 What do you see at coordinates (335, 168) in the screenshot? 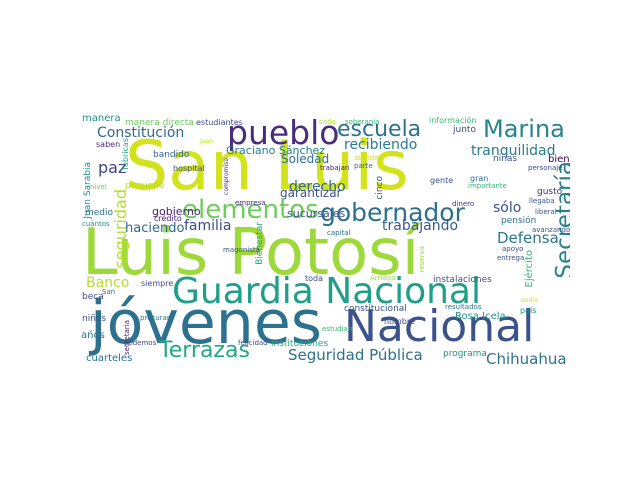
I see `word-trabajan: trabajan` at bounding box center [335, 168].